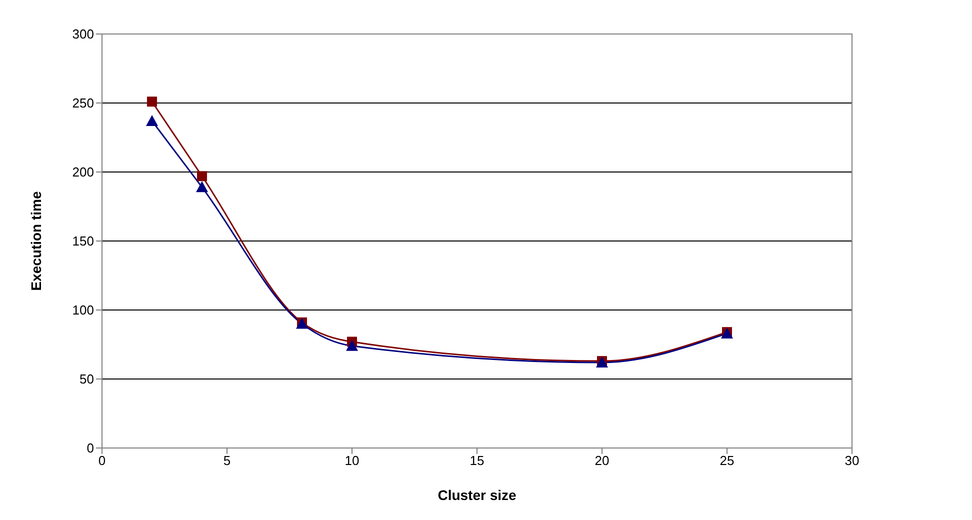 This screenshot has height=520, width=972. Describe the element at coordinates (602, 460) in the screenshot. I see `x-tick-label: 20` at that location.